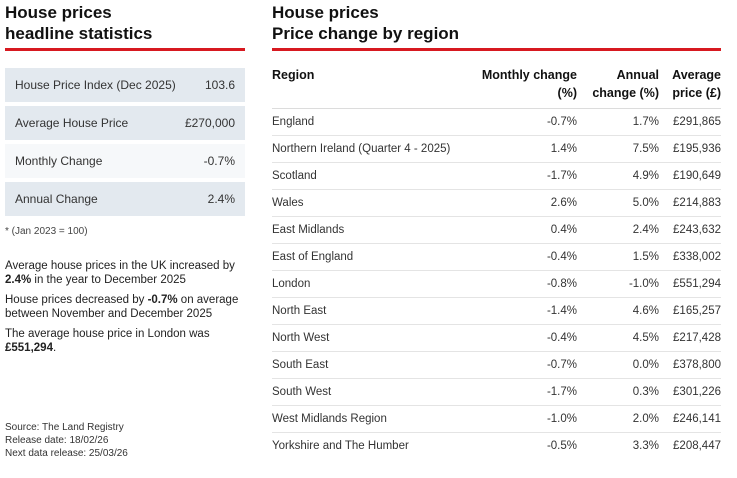  I want to click on table-row: England -0.7% 1.7% £291,865, so click(496, 122).